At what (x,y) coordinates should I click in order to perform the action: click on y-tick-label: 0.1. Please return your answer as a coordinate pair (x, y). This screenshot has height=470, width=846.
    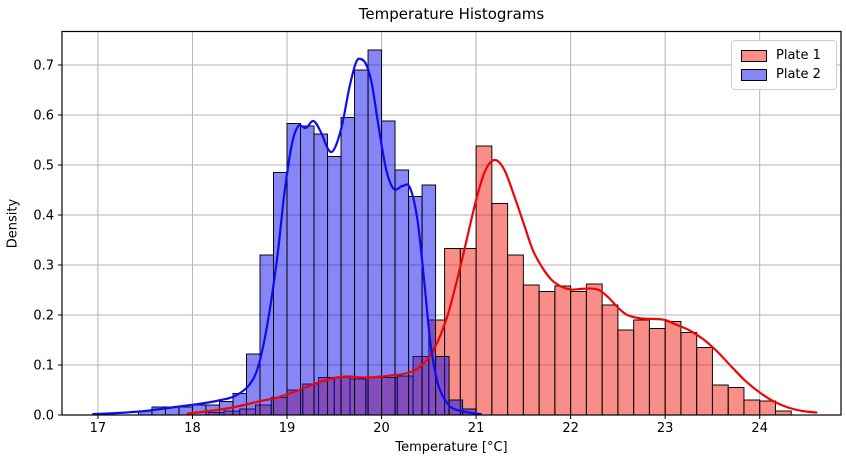
    Looking at the image, I should click on (43, 366).